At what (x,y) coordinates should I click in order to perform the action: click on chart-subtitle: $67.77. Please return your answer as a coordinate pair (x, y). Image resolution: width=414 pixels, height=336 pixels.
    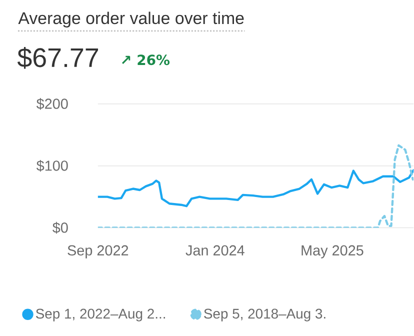
    Looking at the image, I should click on (57, 58).